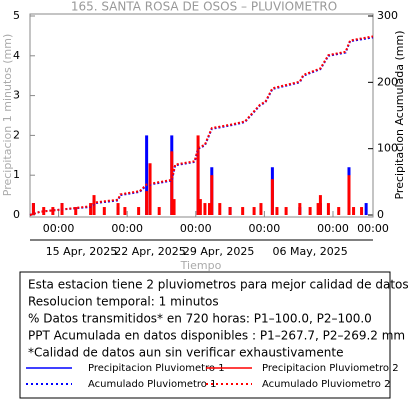 The image size is (408, 408). What do you see at coordinates (387, 15) in the screenshot?
I see `y2-tick-label: 300` at bounding box center [387, 15].